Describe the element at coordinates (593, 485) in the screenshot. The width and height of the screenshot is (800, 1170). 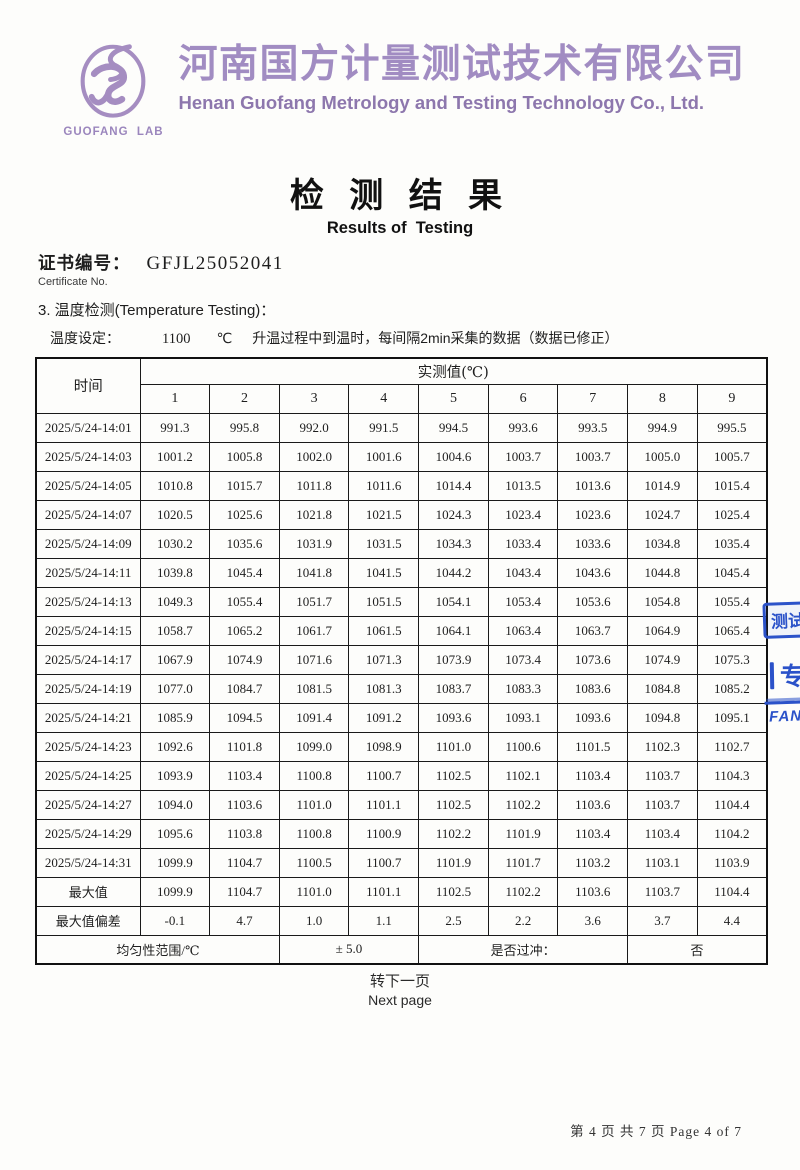
I see `value-cell: 1013.6` at that location.